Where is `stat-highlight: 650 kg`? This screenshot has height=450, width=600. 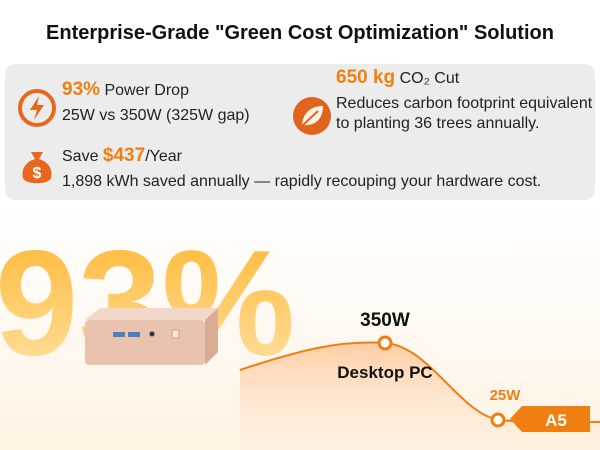
stat-highlight: 650 kg is located at coordinates (366, 77).